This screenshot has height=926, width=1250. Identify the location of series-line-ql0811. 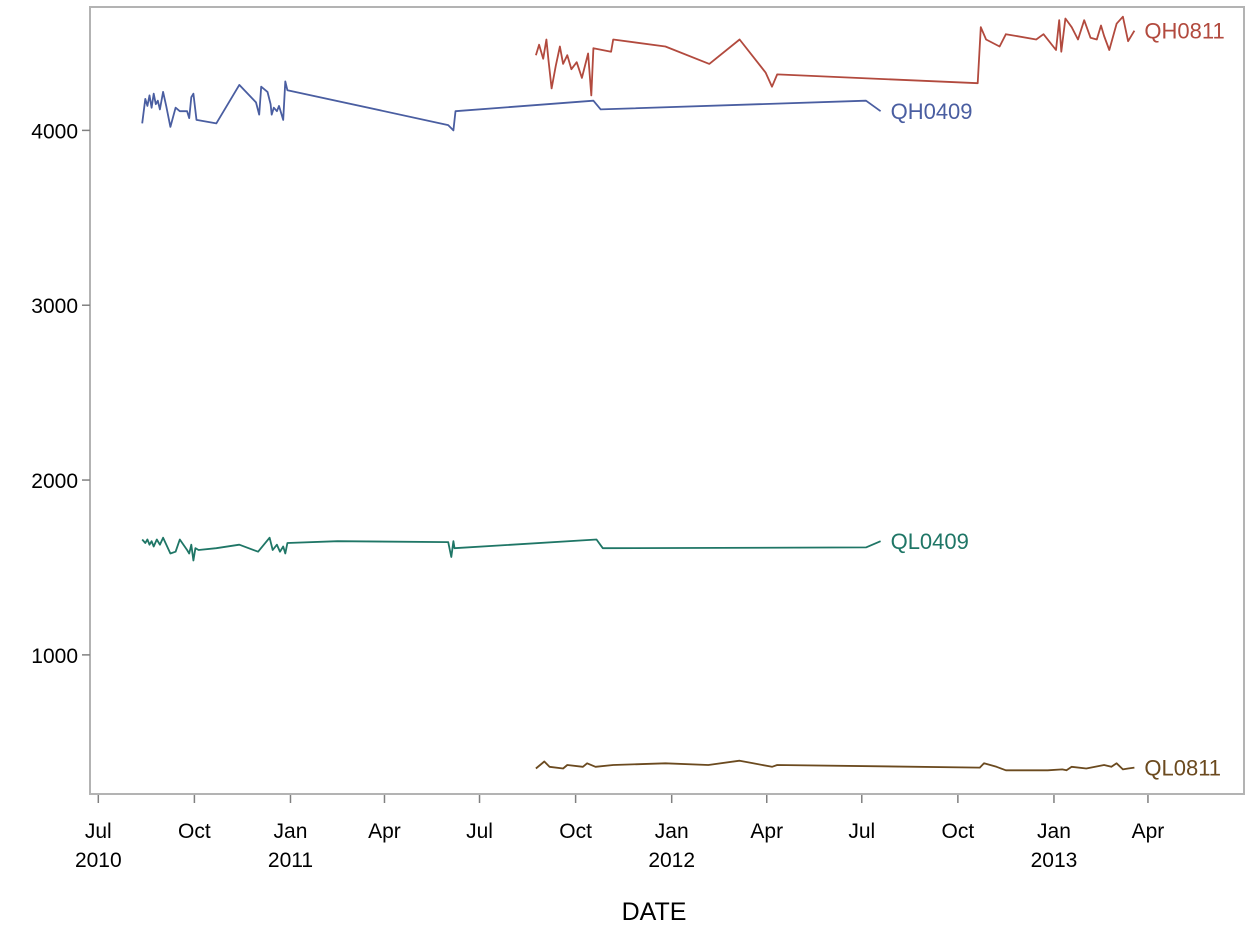
(835, 765).